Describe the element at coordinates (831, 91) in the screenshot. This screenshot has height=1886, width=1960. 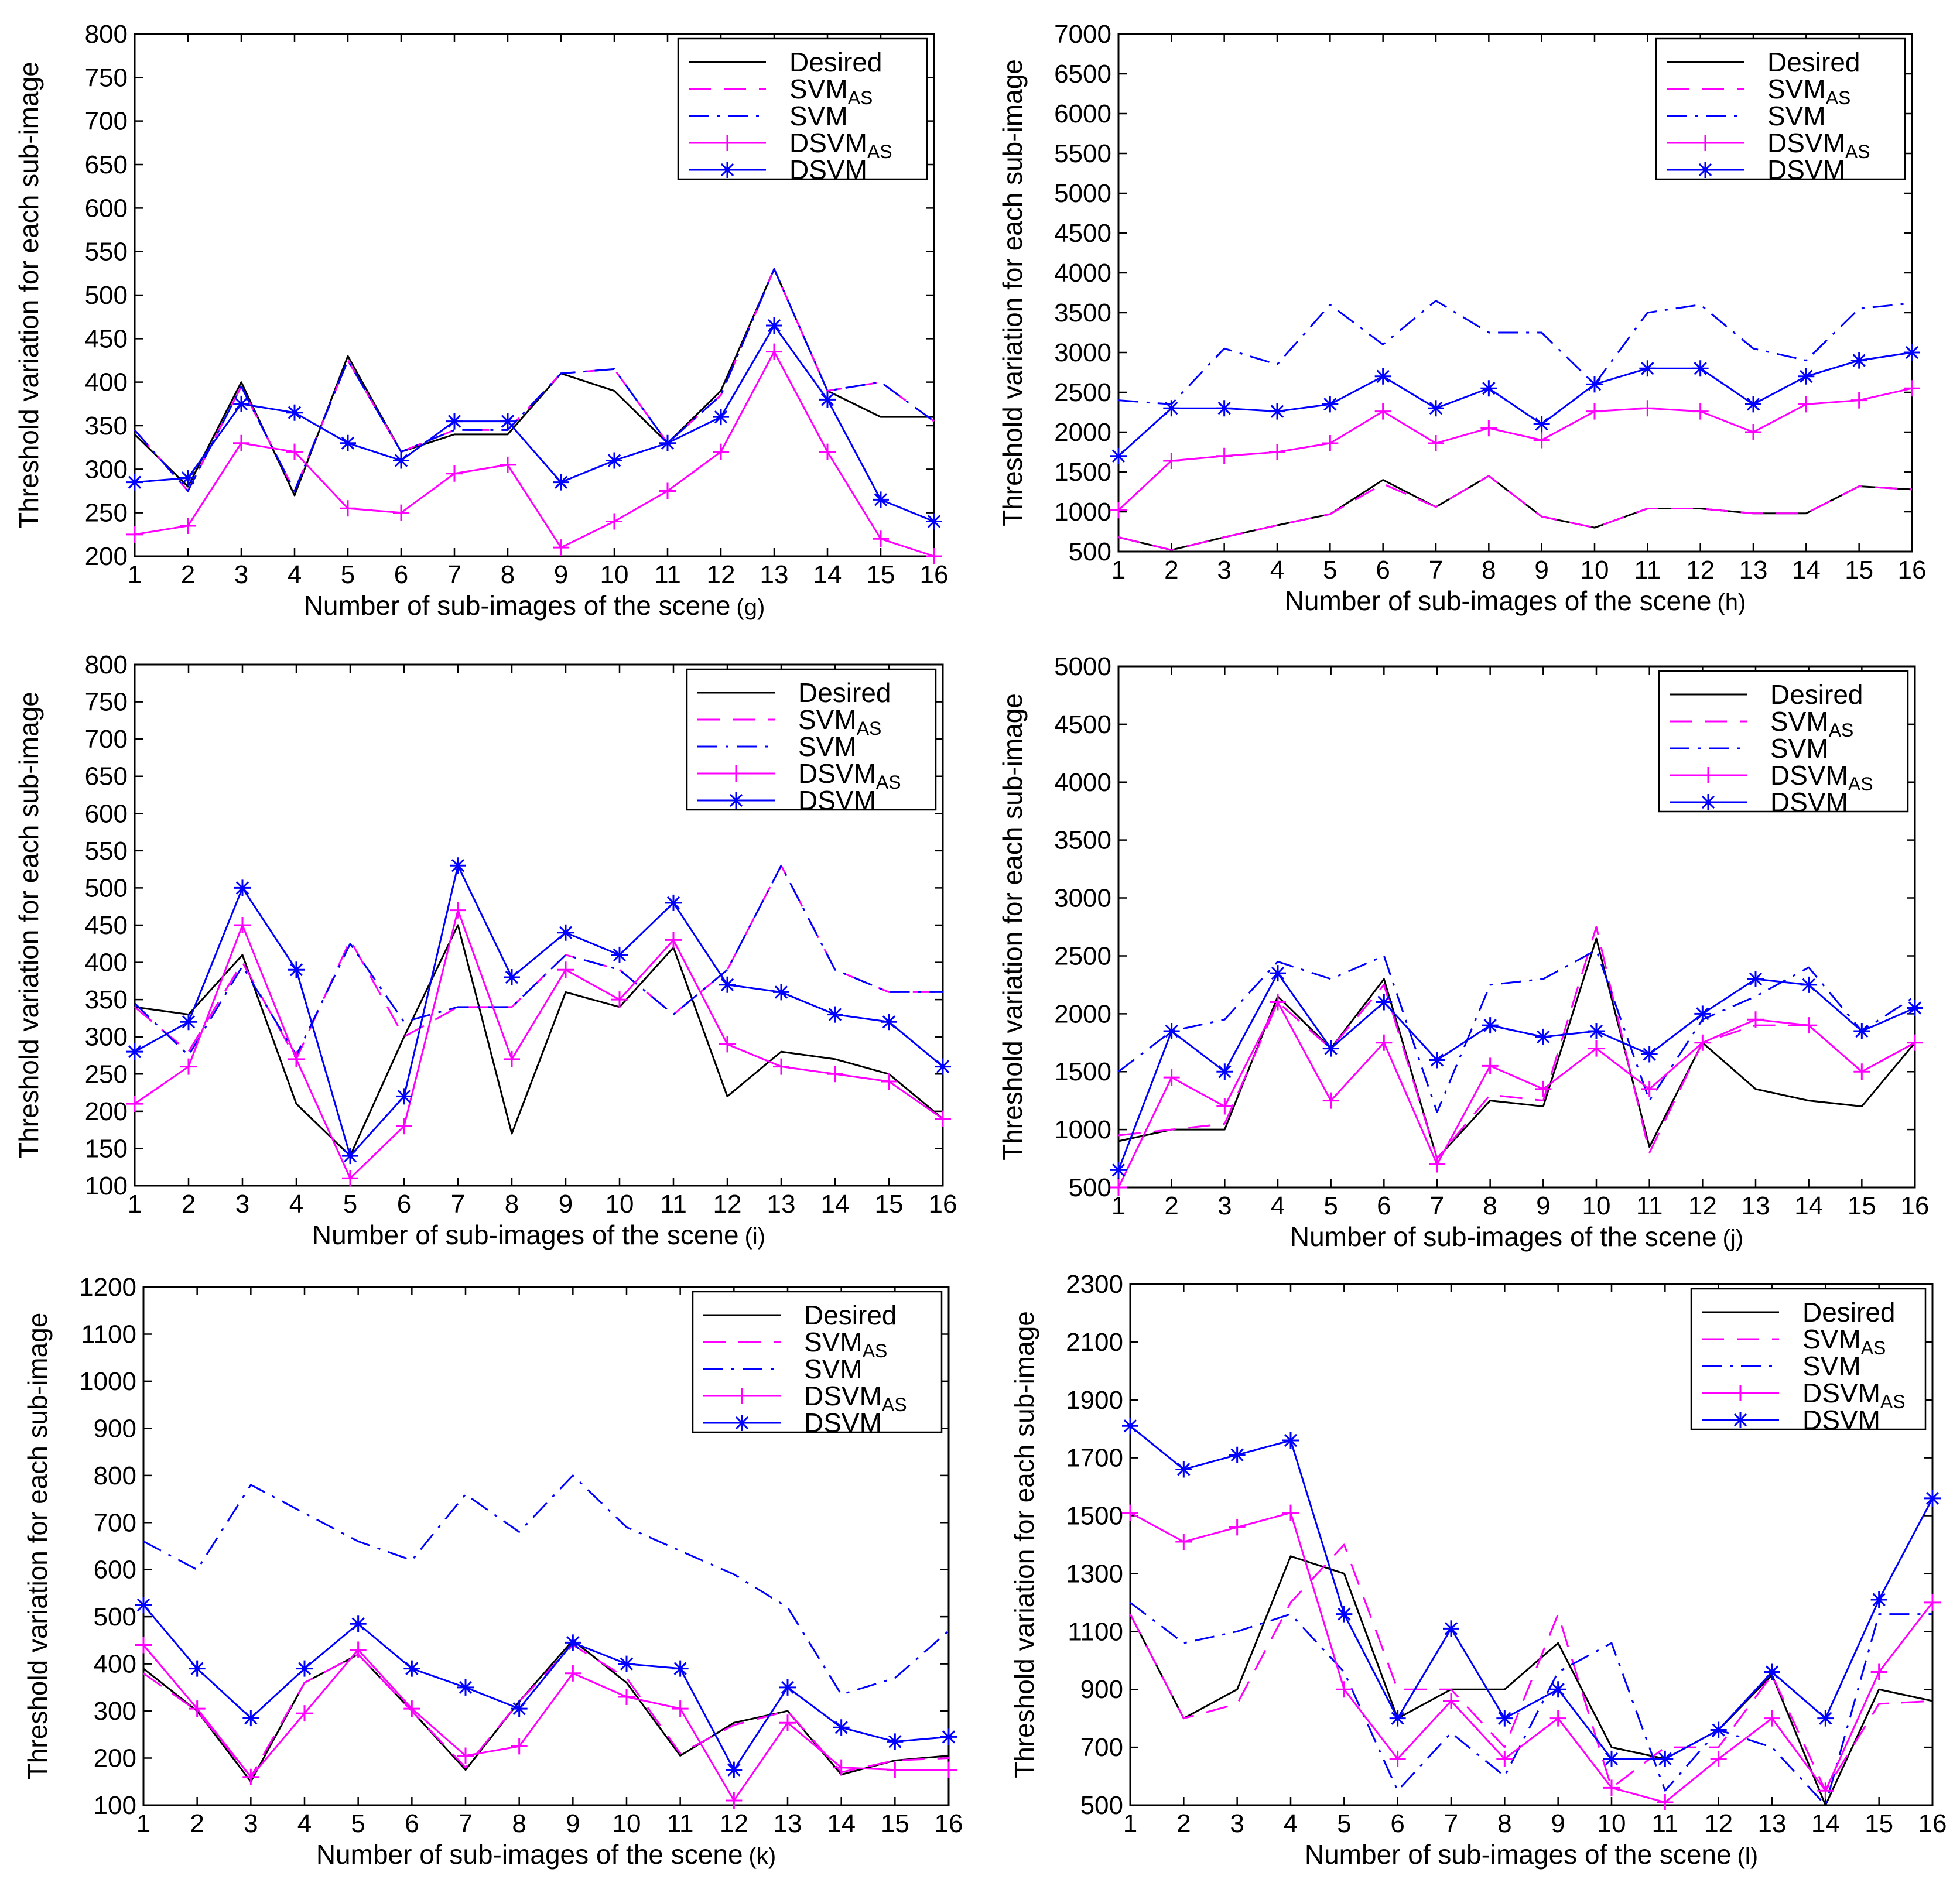
I see `legend-label: SVMAS` at that location.